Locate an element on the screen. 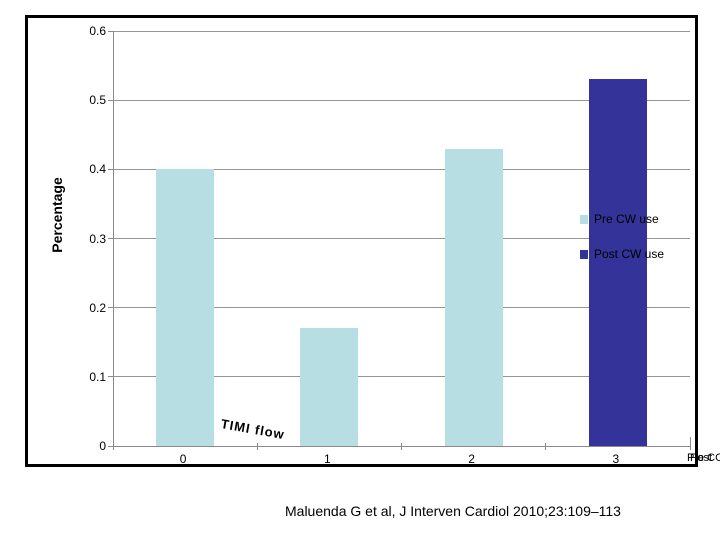 The width and height of the screenshot is (720, 540). legend-item-post-cw: Post CW use is located at coordinates (622, 254).